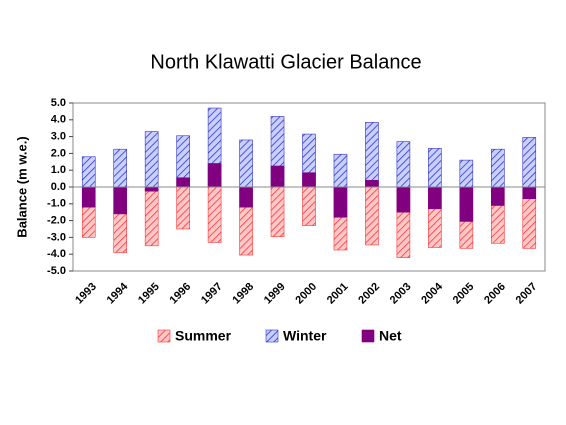  Describe the element at coordinates (58, 170) in the screenshot. I see `y-tick-label: 1.0` at that location.